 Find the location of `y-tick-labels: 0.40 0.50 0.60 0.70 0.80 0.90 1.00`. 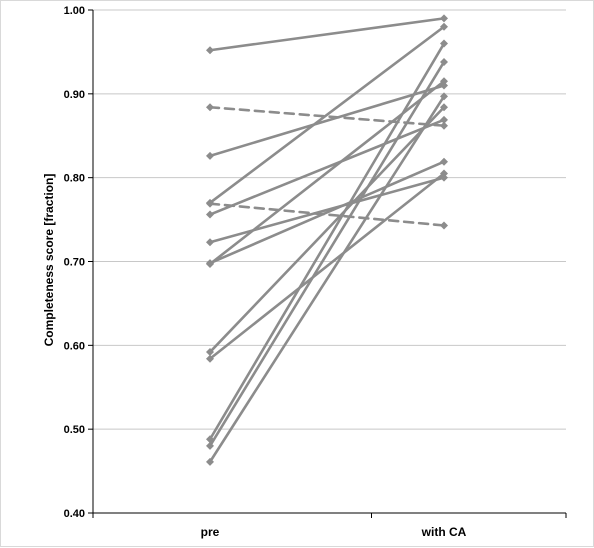

y-tick-labels: 0.40 0.50 0.60 0.70 0.80 0.90 1.00 is located at coordinates (74, 262).